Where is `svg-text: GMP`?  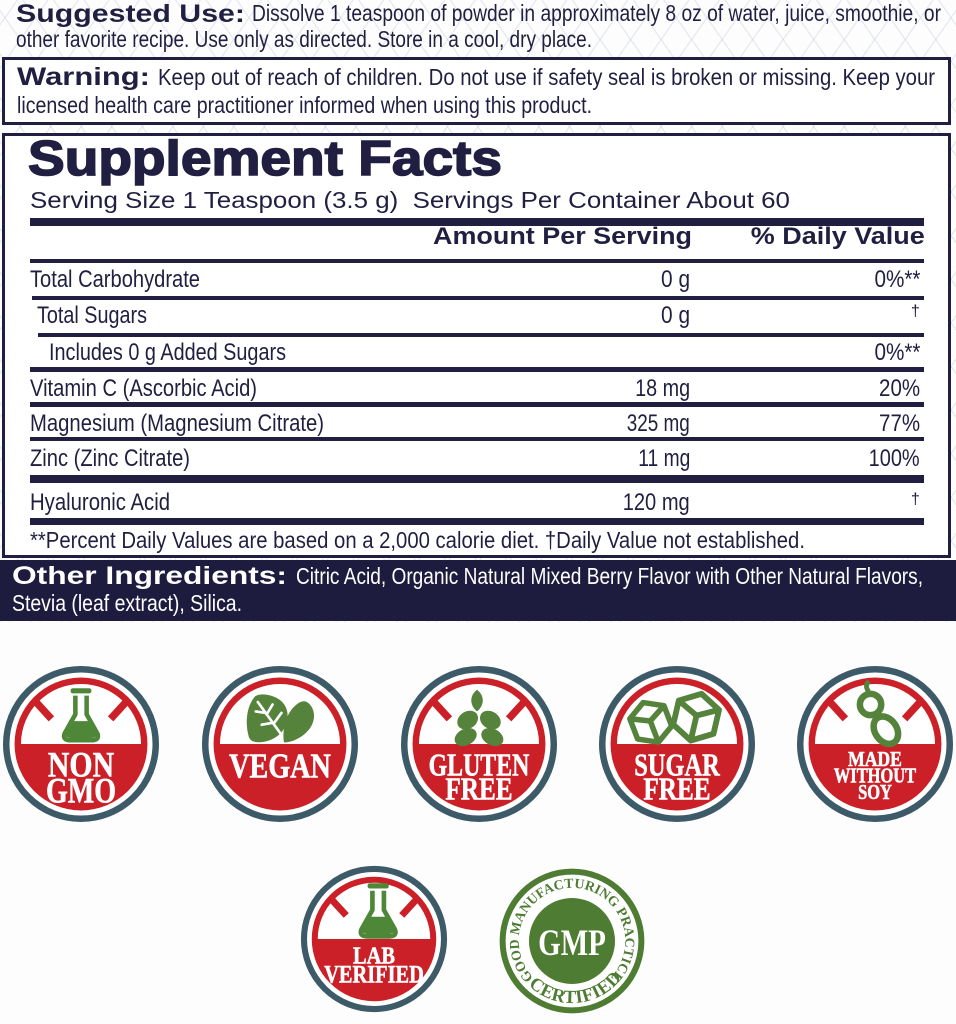
svg-text: GMP is located at coordinates (572, 943).